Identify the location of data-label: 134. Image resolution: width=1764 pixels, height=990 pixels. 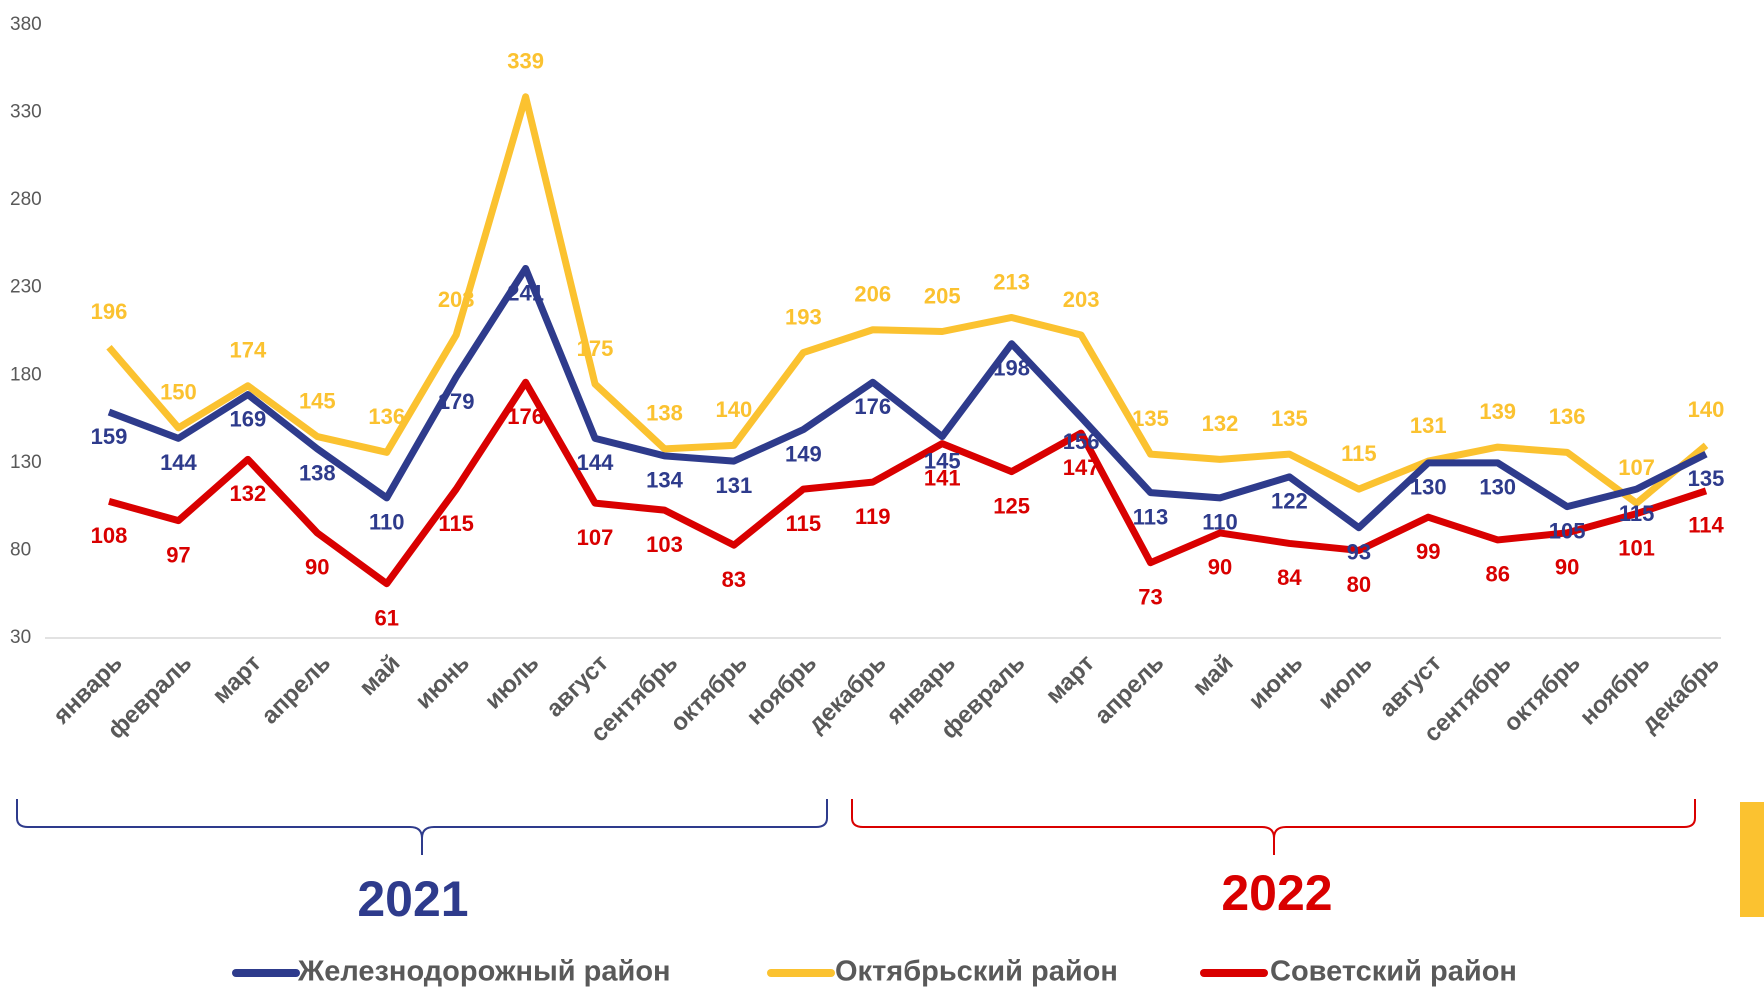
(664, 480).